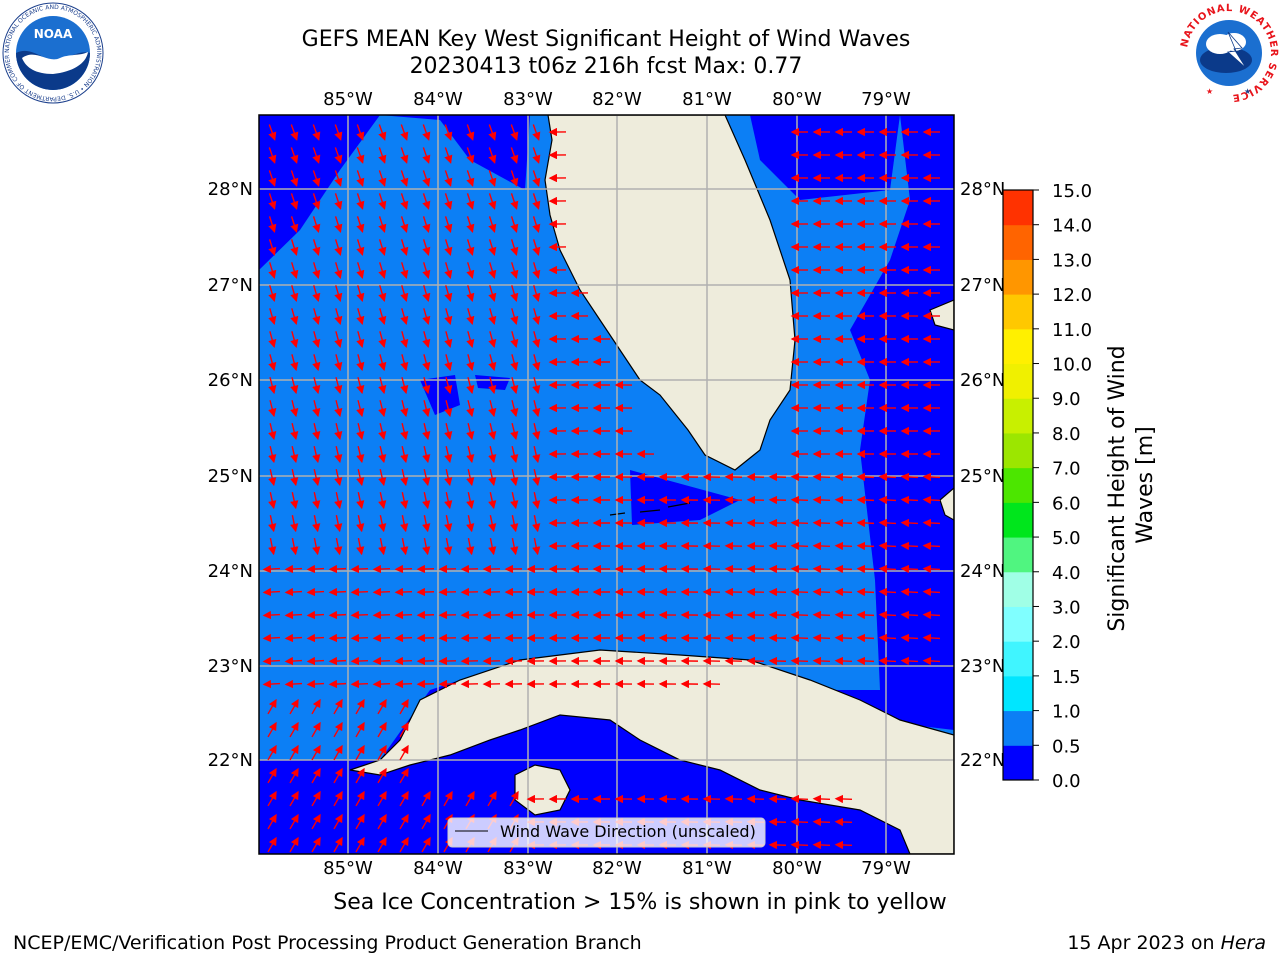 Image resolution: width=1280 pixels, height=960 pixels. Describe the element at coordinates (438, 99) in the screenshot. I see `lon-label-top: 84°W` at that location.